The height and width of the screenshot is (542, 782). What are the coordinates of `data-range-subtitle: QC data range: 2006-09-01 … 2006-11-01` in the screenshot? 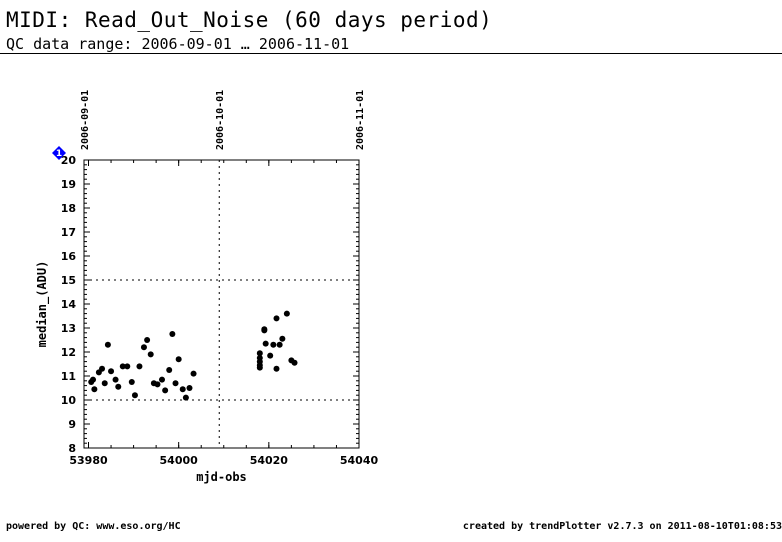 It's located at (178, 44).